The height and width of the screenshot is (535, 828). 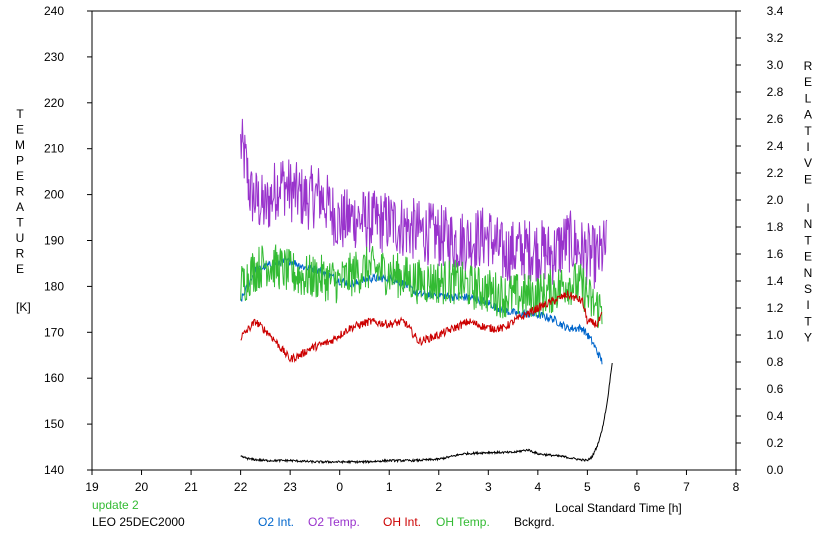 What do you see at coordinates (775, 362) in the screenshot?
I see `y-right-tick-label: 0.8` at bounding box center [775, 362].